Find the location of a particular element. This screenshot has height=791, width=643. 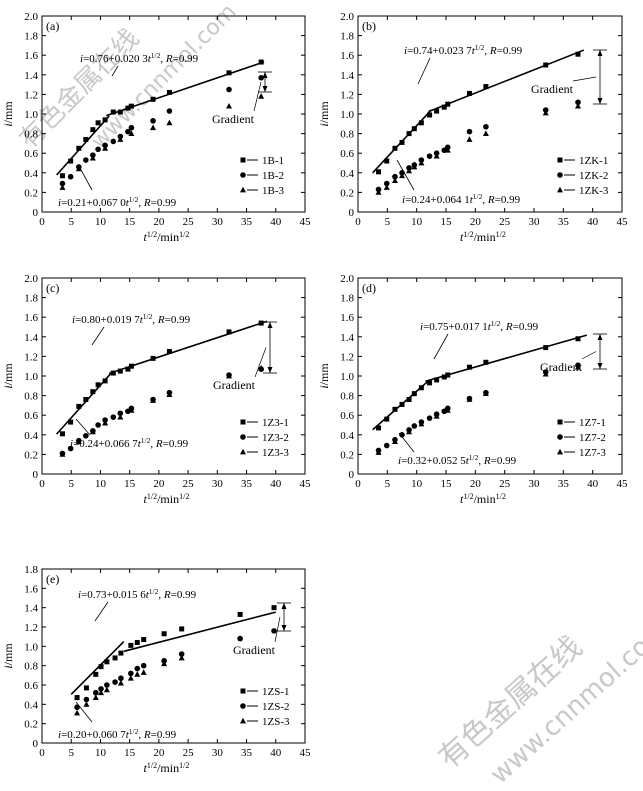

legend-label: 1B-2 is located at coordinates (273, 176).